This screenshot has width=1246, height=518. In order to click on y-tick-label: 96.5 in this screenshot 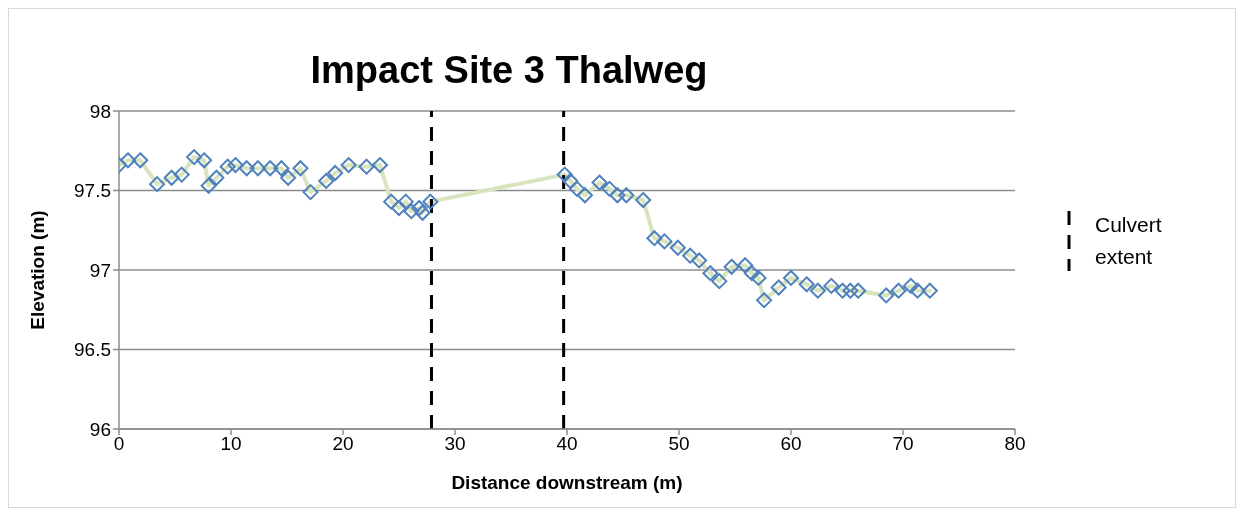, I will do `click(92, 350)`.